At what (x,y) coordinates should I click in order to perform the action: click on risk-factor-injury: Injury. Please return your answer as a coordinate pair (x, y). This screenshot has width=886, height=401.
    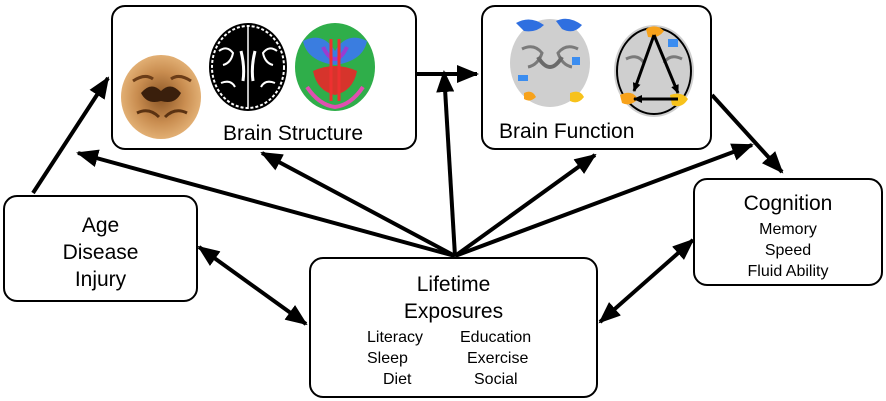
    Looking at the image, I should click on (100, 279).